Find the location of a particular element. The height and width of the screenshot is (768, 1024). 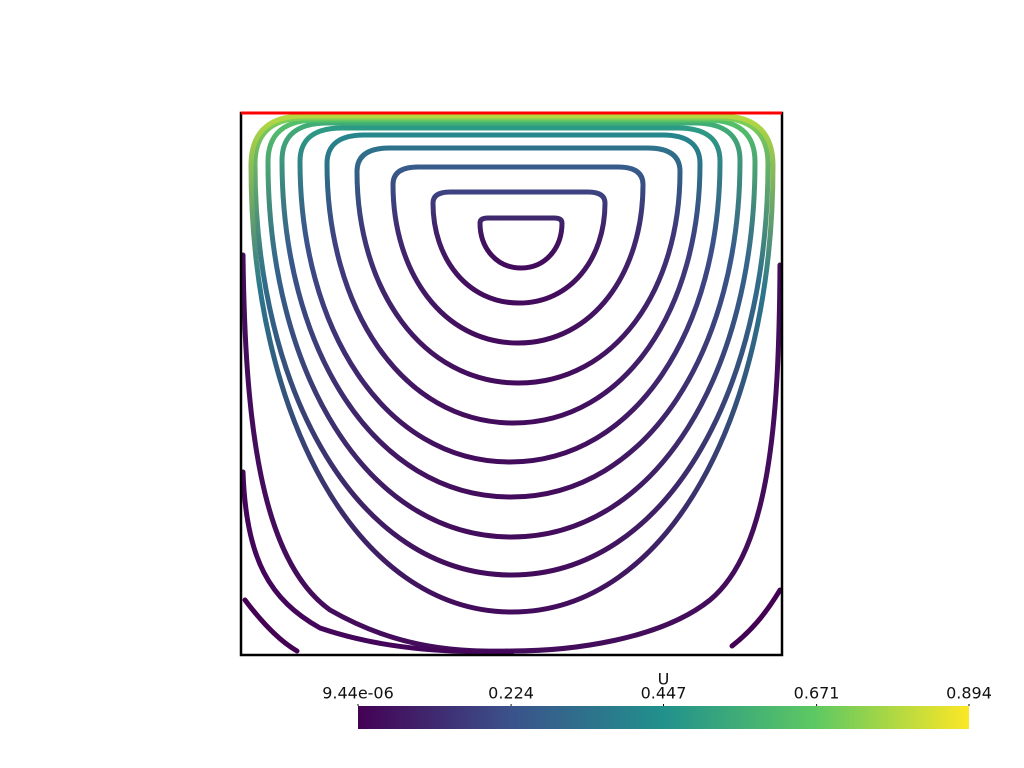

colorbar-tick-label: 0.224 is located at coordinates (511, 693).